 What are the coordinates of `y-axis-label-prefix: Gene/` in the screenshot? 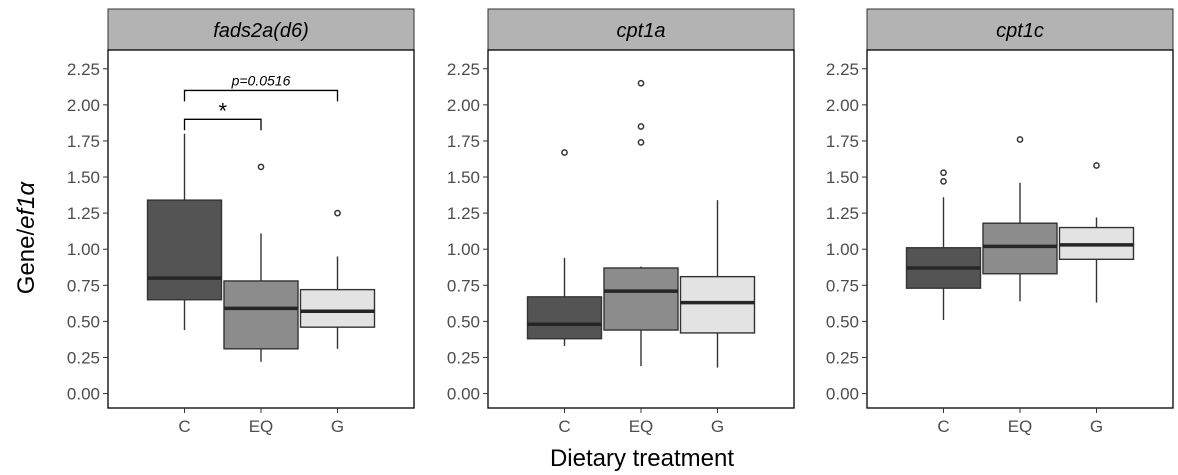 It's located at (26, 262).